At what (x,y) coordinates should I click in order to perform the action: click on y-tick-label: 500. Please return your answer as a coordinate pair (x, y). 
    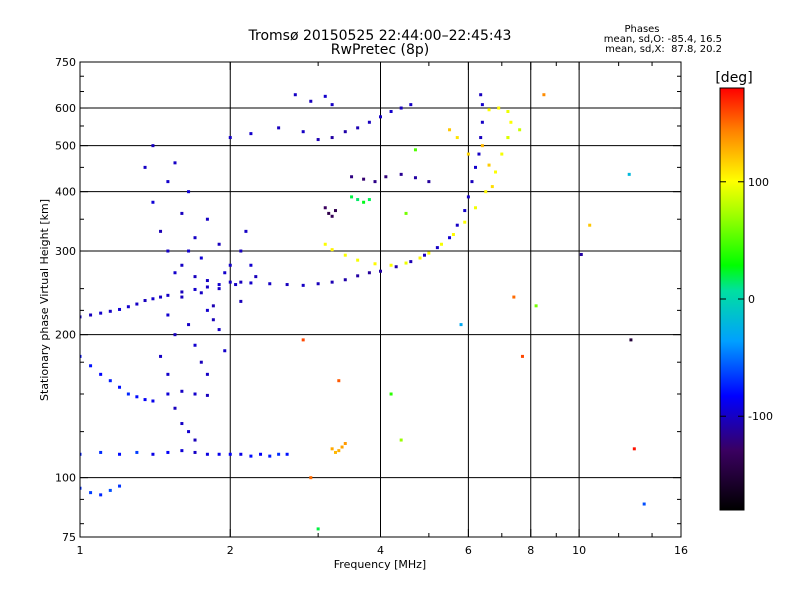
    Looking at the image, I should click on (65, 146).